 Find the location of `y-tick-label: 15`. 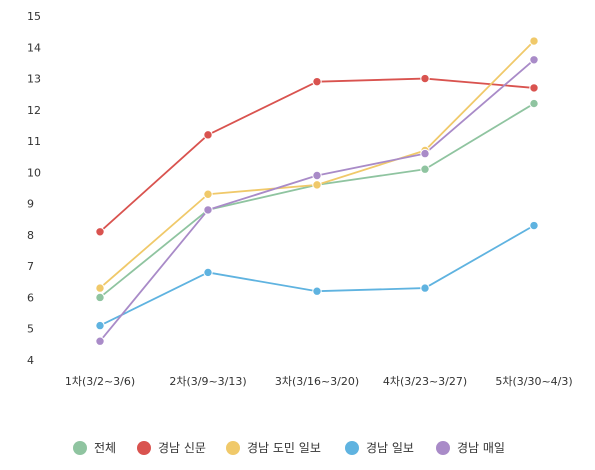

y-tick-label: 15 is located at coordinates (34, 16).